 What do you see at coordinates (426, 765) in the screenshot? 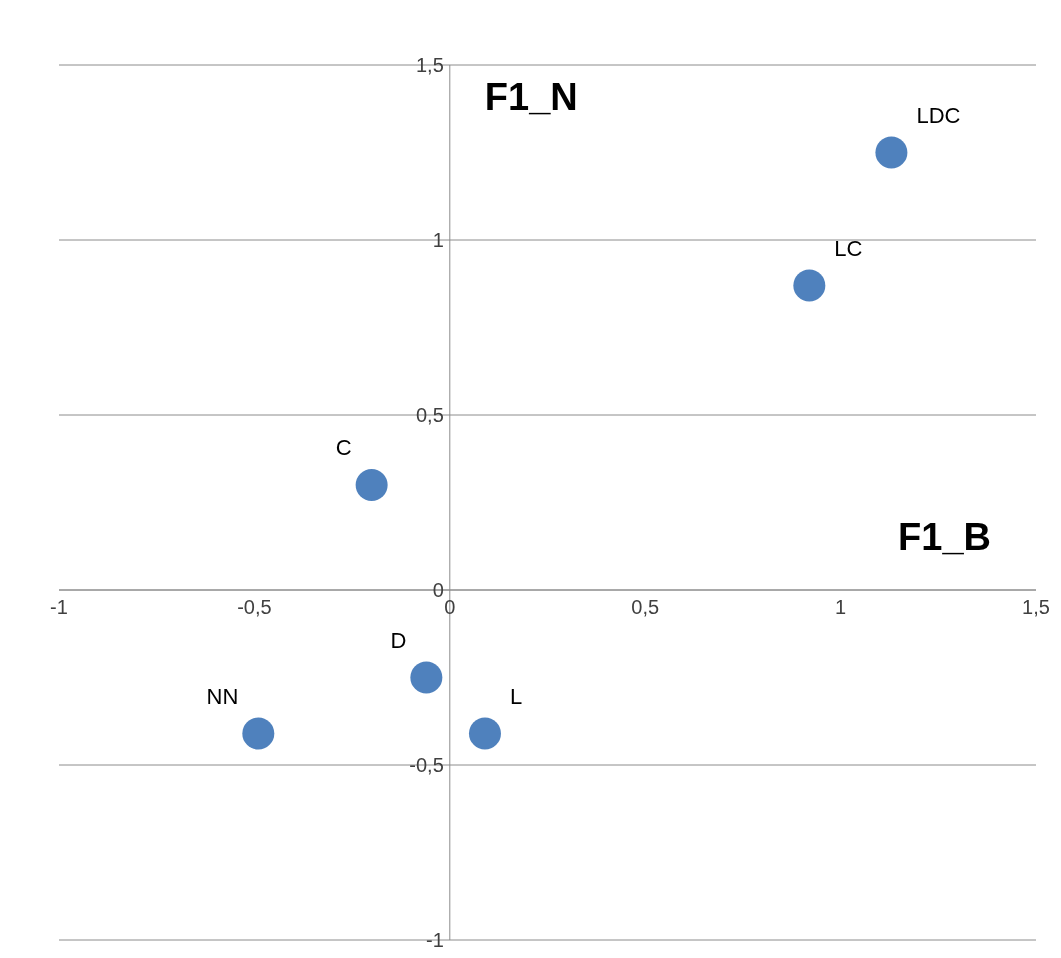
I see `y-tick-label: -0,5` at bounding box center [426, 765].